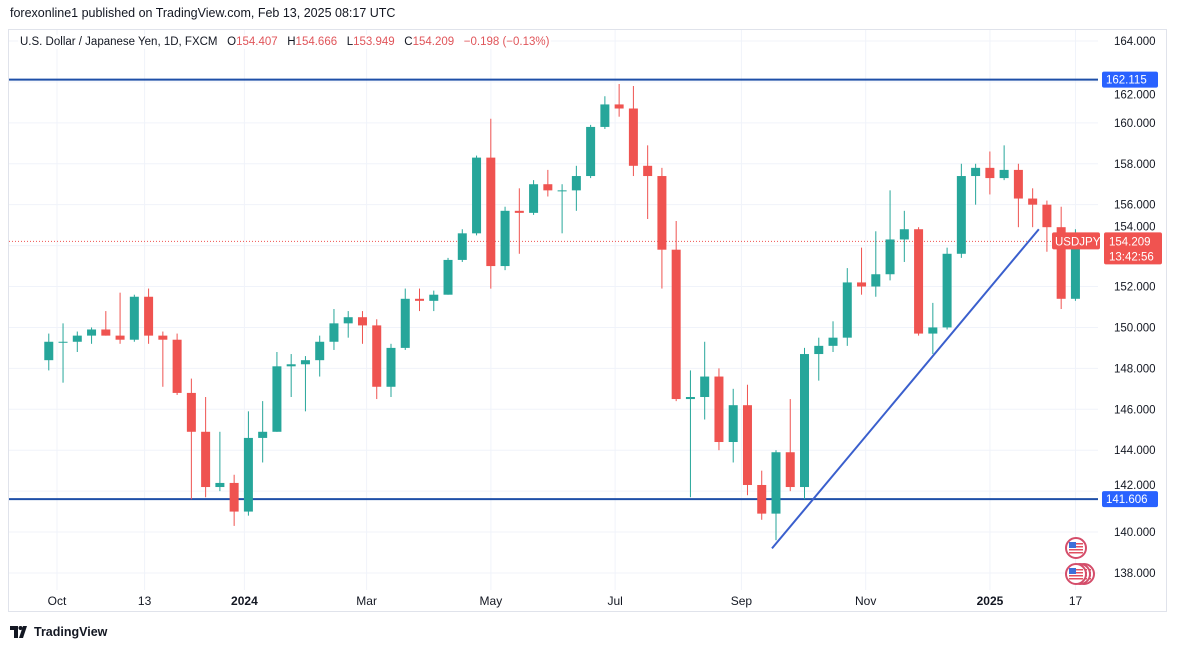 The image size is (1177, 650). I want to click on open-label: O, so click(232, 42).